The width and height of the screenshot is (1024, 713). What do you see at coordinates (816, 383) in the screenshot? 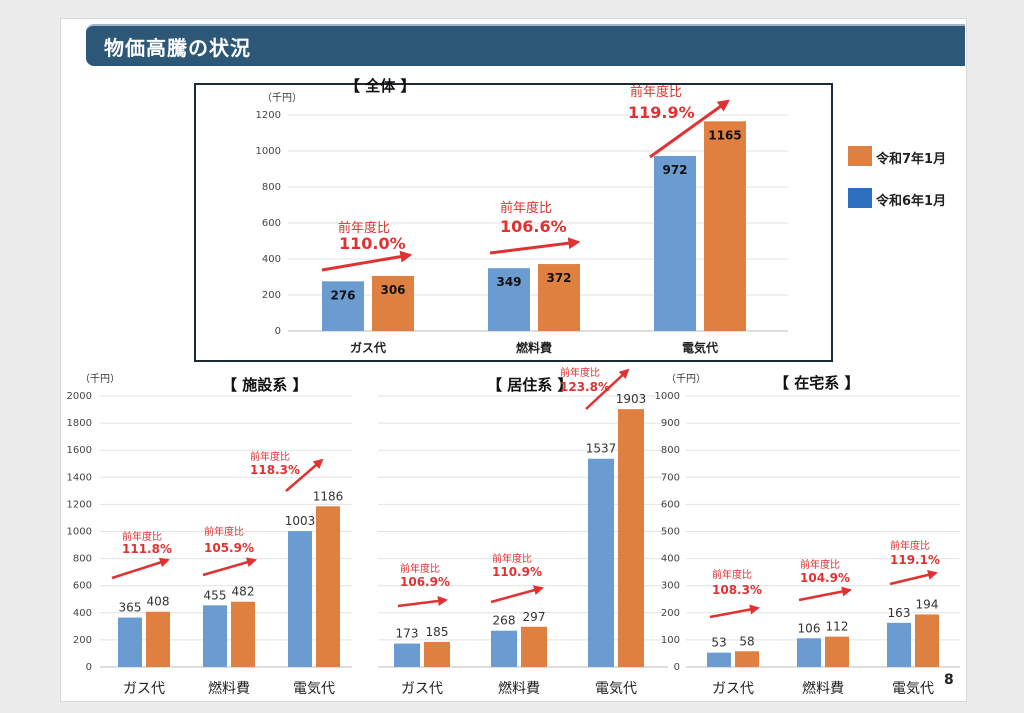
I see `chart-title: 【 在宅系 】` at bounding box center [816, 383].